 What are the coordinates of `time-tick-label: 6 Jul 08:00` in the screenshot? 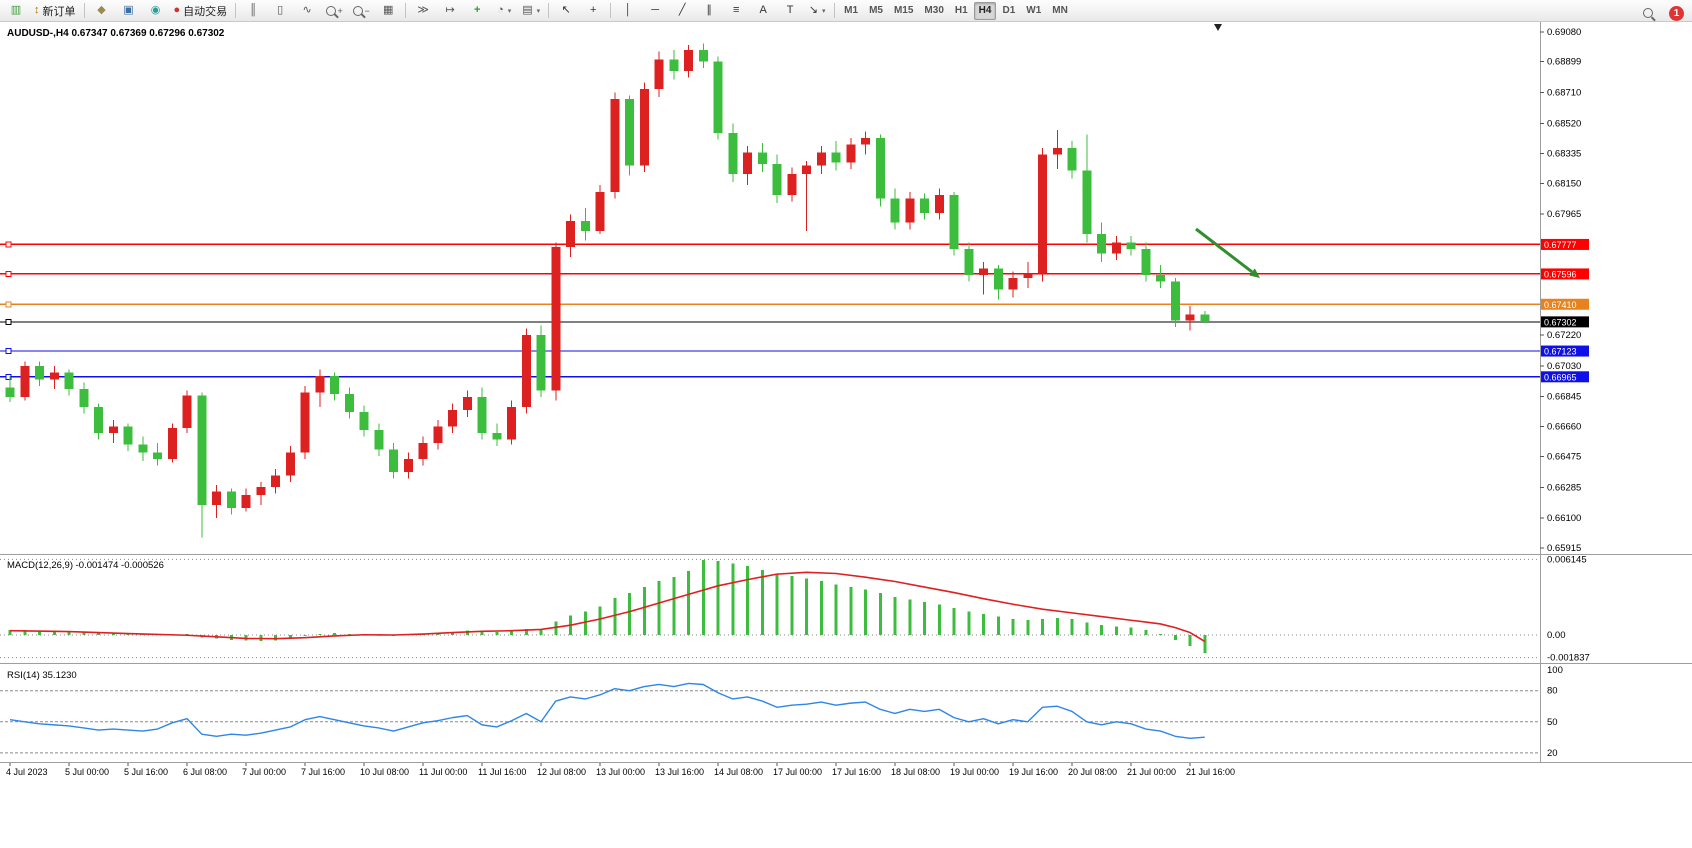 It's located at (205, 772).